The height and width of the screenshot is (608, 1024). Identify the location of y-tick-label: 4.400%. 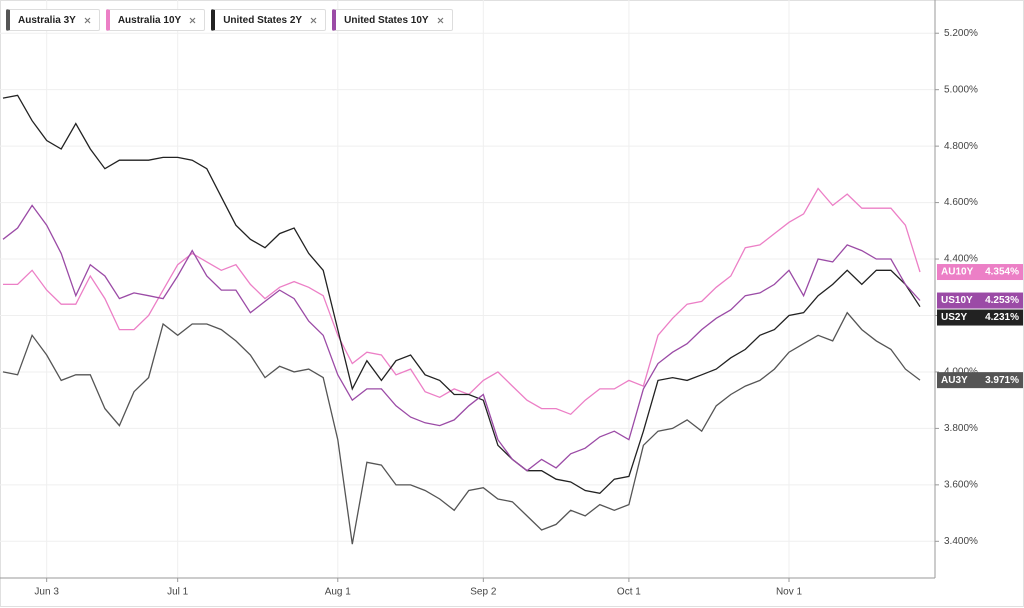
(961, 259).